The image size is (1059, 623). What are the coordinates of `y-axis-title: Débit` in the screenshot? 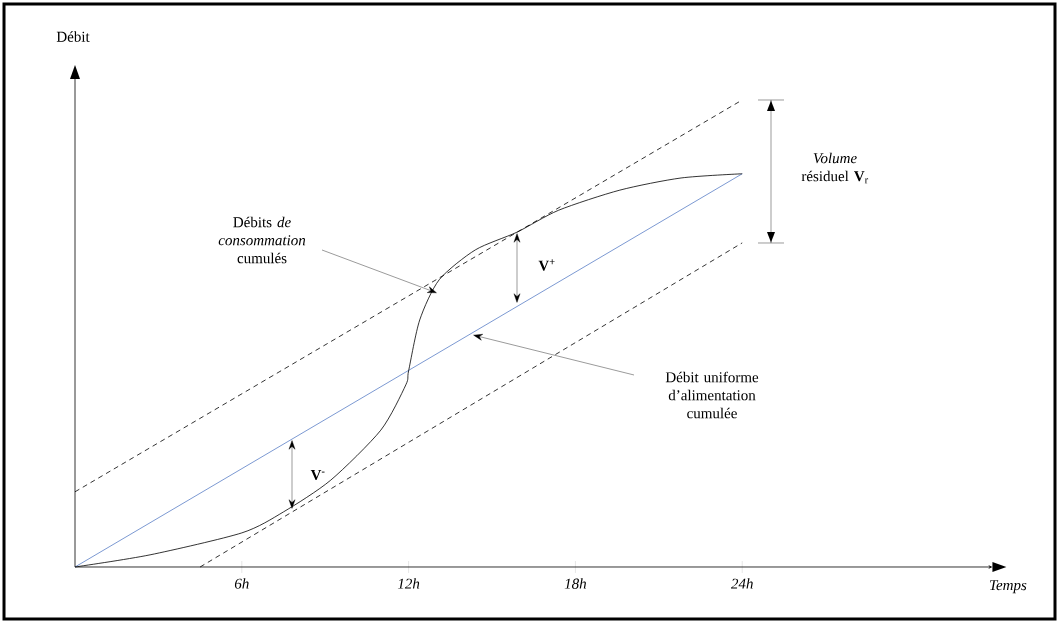 It's located at (73, 36).